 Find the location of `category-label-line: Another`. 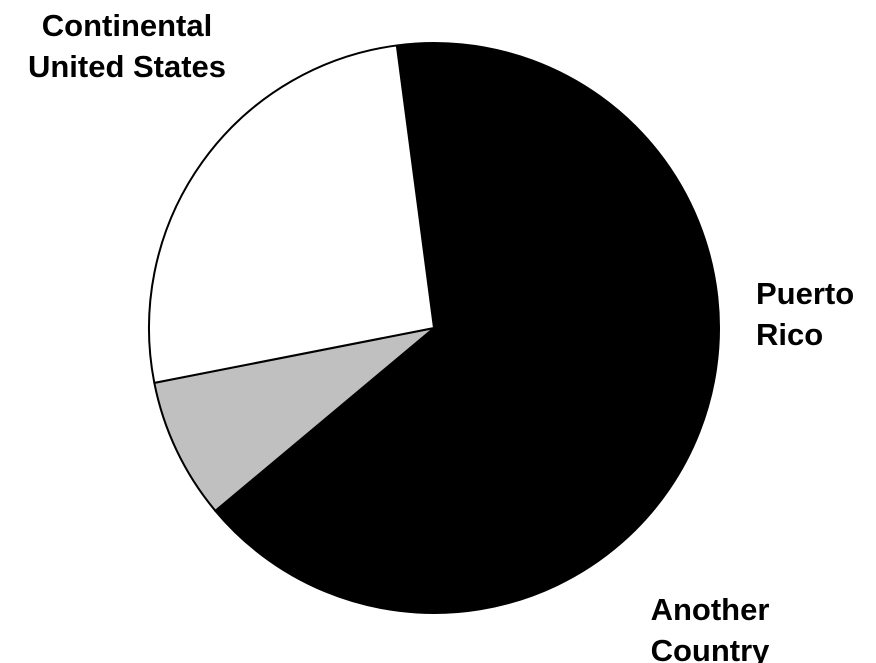

category-label-line: Another is located at coordinates (710, 609).